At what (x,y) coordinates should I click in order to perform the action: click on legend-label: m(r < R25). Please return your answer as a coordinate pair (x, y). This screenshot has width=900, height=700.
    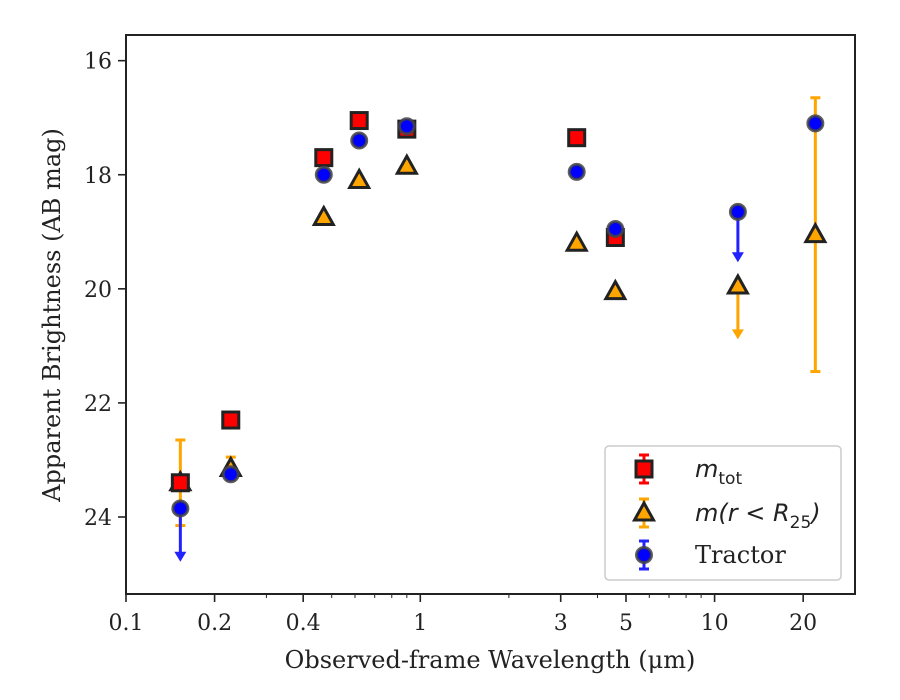
    Looking at the image, I should click on (758, 516).